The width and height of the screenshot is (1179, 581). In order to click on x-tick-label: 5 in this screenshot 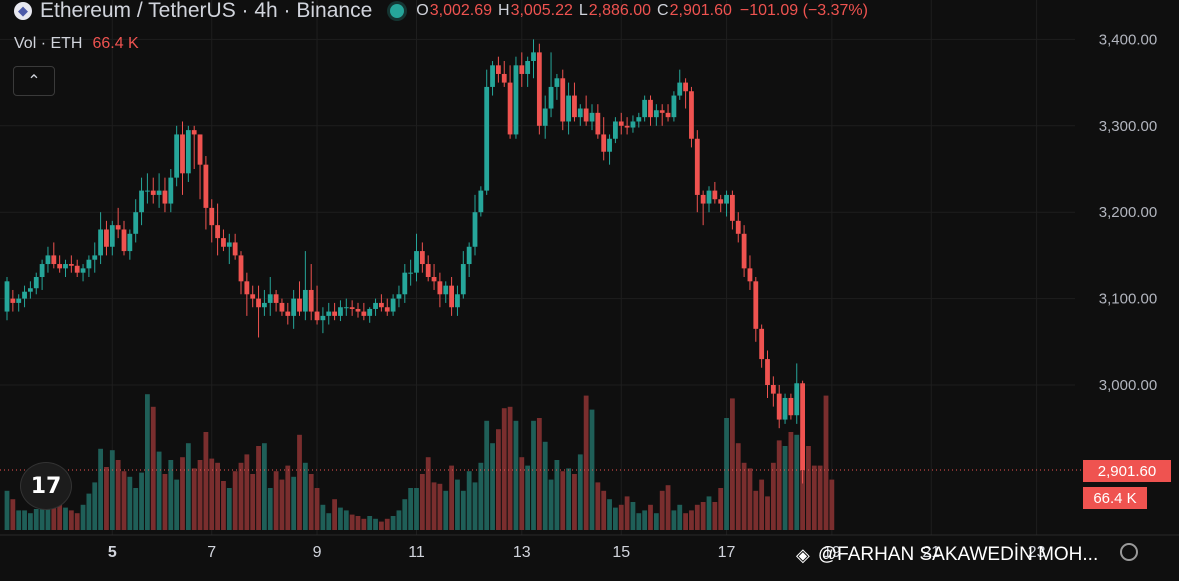, I will do `click(112, 552)`.